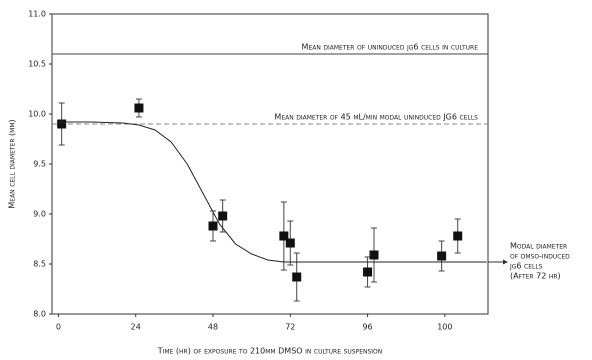  Describe the element at coordinates (12, 163) in the screenshot. I see `y-axis-label: Mean cell diameter (µm)` at that location.